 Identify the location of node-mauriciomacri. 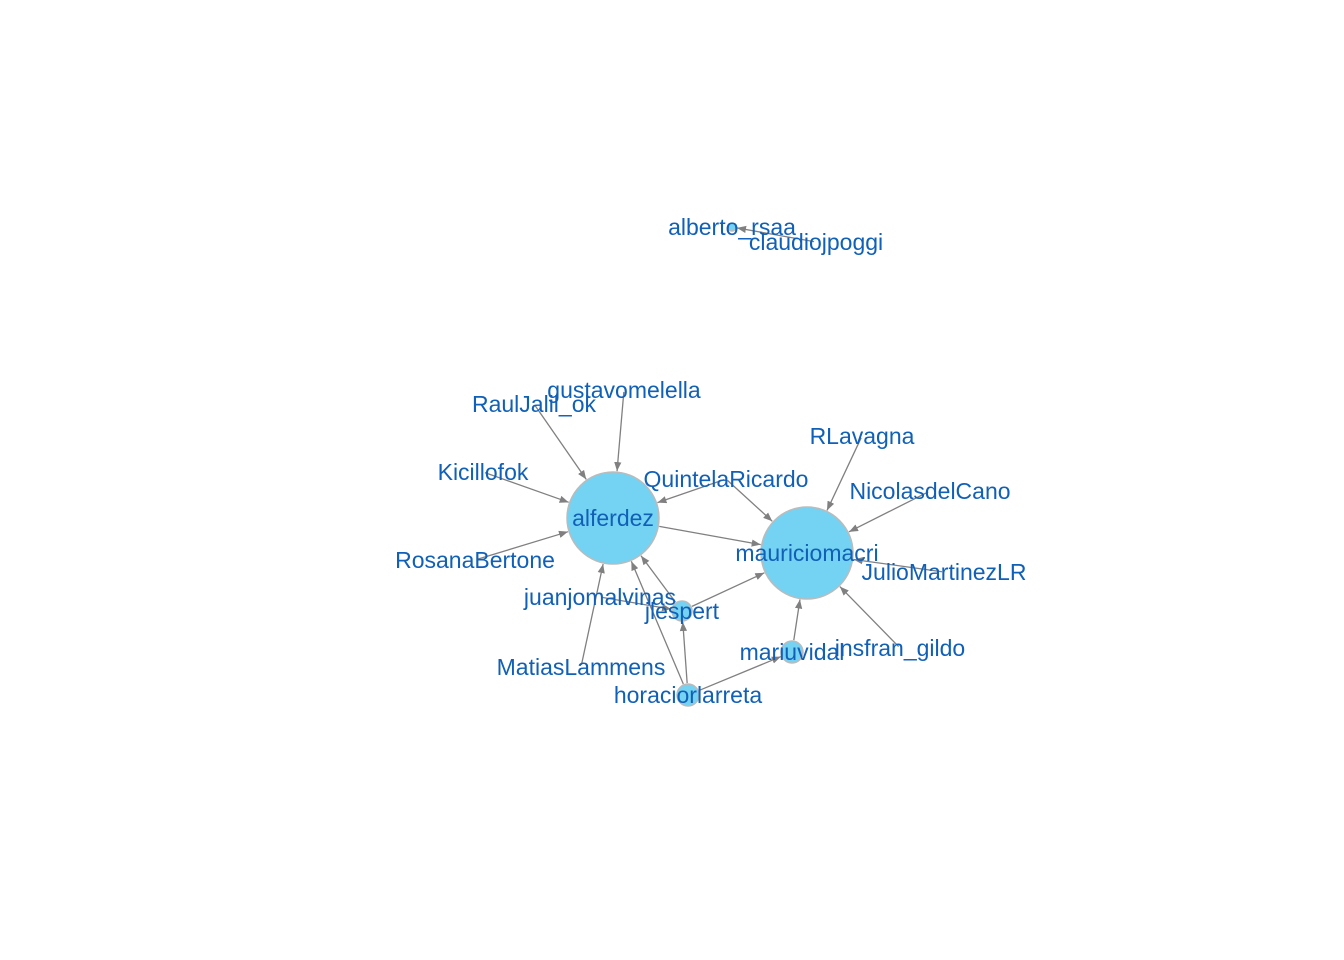
(807, 553).